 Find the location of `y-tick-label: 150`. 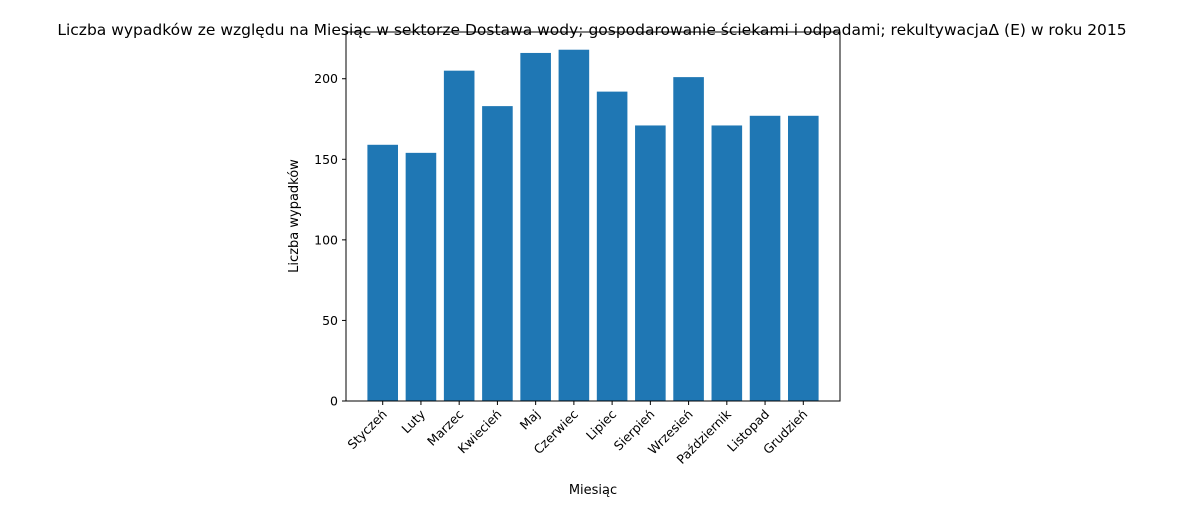

y-tick-label: 150 is located at coordinates (326, 159).